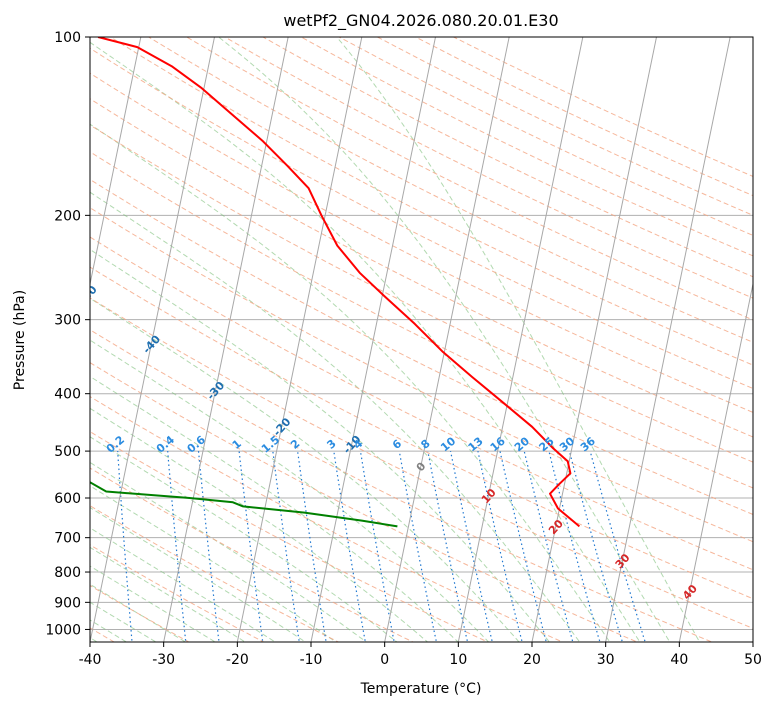 Image resolution: width=775 pixels, height=708 pixels. Describe the element at coordinates (237, 660) in the screenshot. I see `x-tick-label: -20` at that location.